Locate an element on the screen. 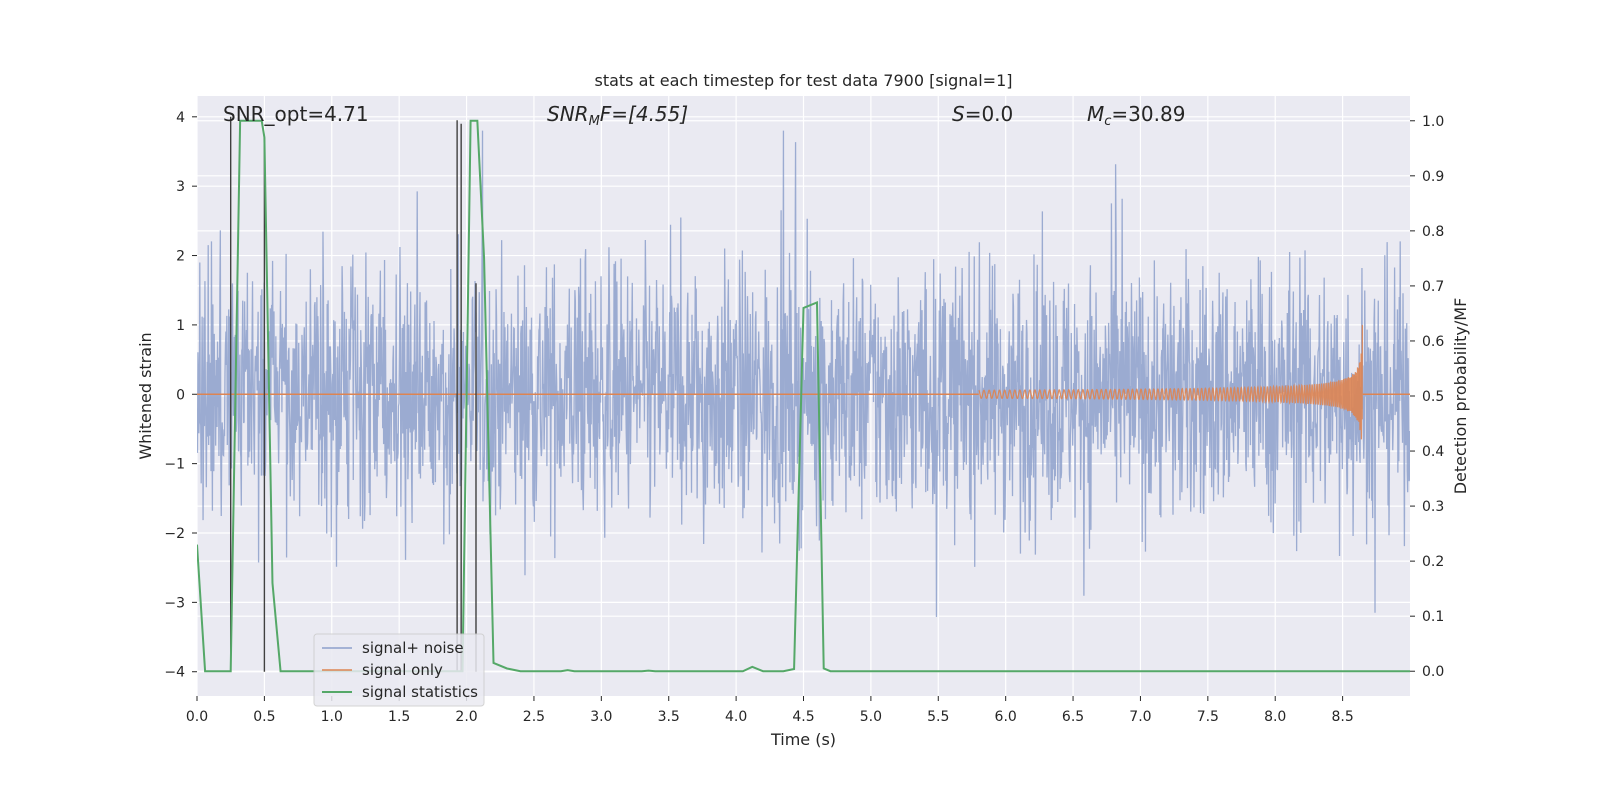 The image size is (1600, 800). x-tick-label-1: 0.5 is located at coordinates (264, 717).